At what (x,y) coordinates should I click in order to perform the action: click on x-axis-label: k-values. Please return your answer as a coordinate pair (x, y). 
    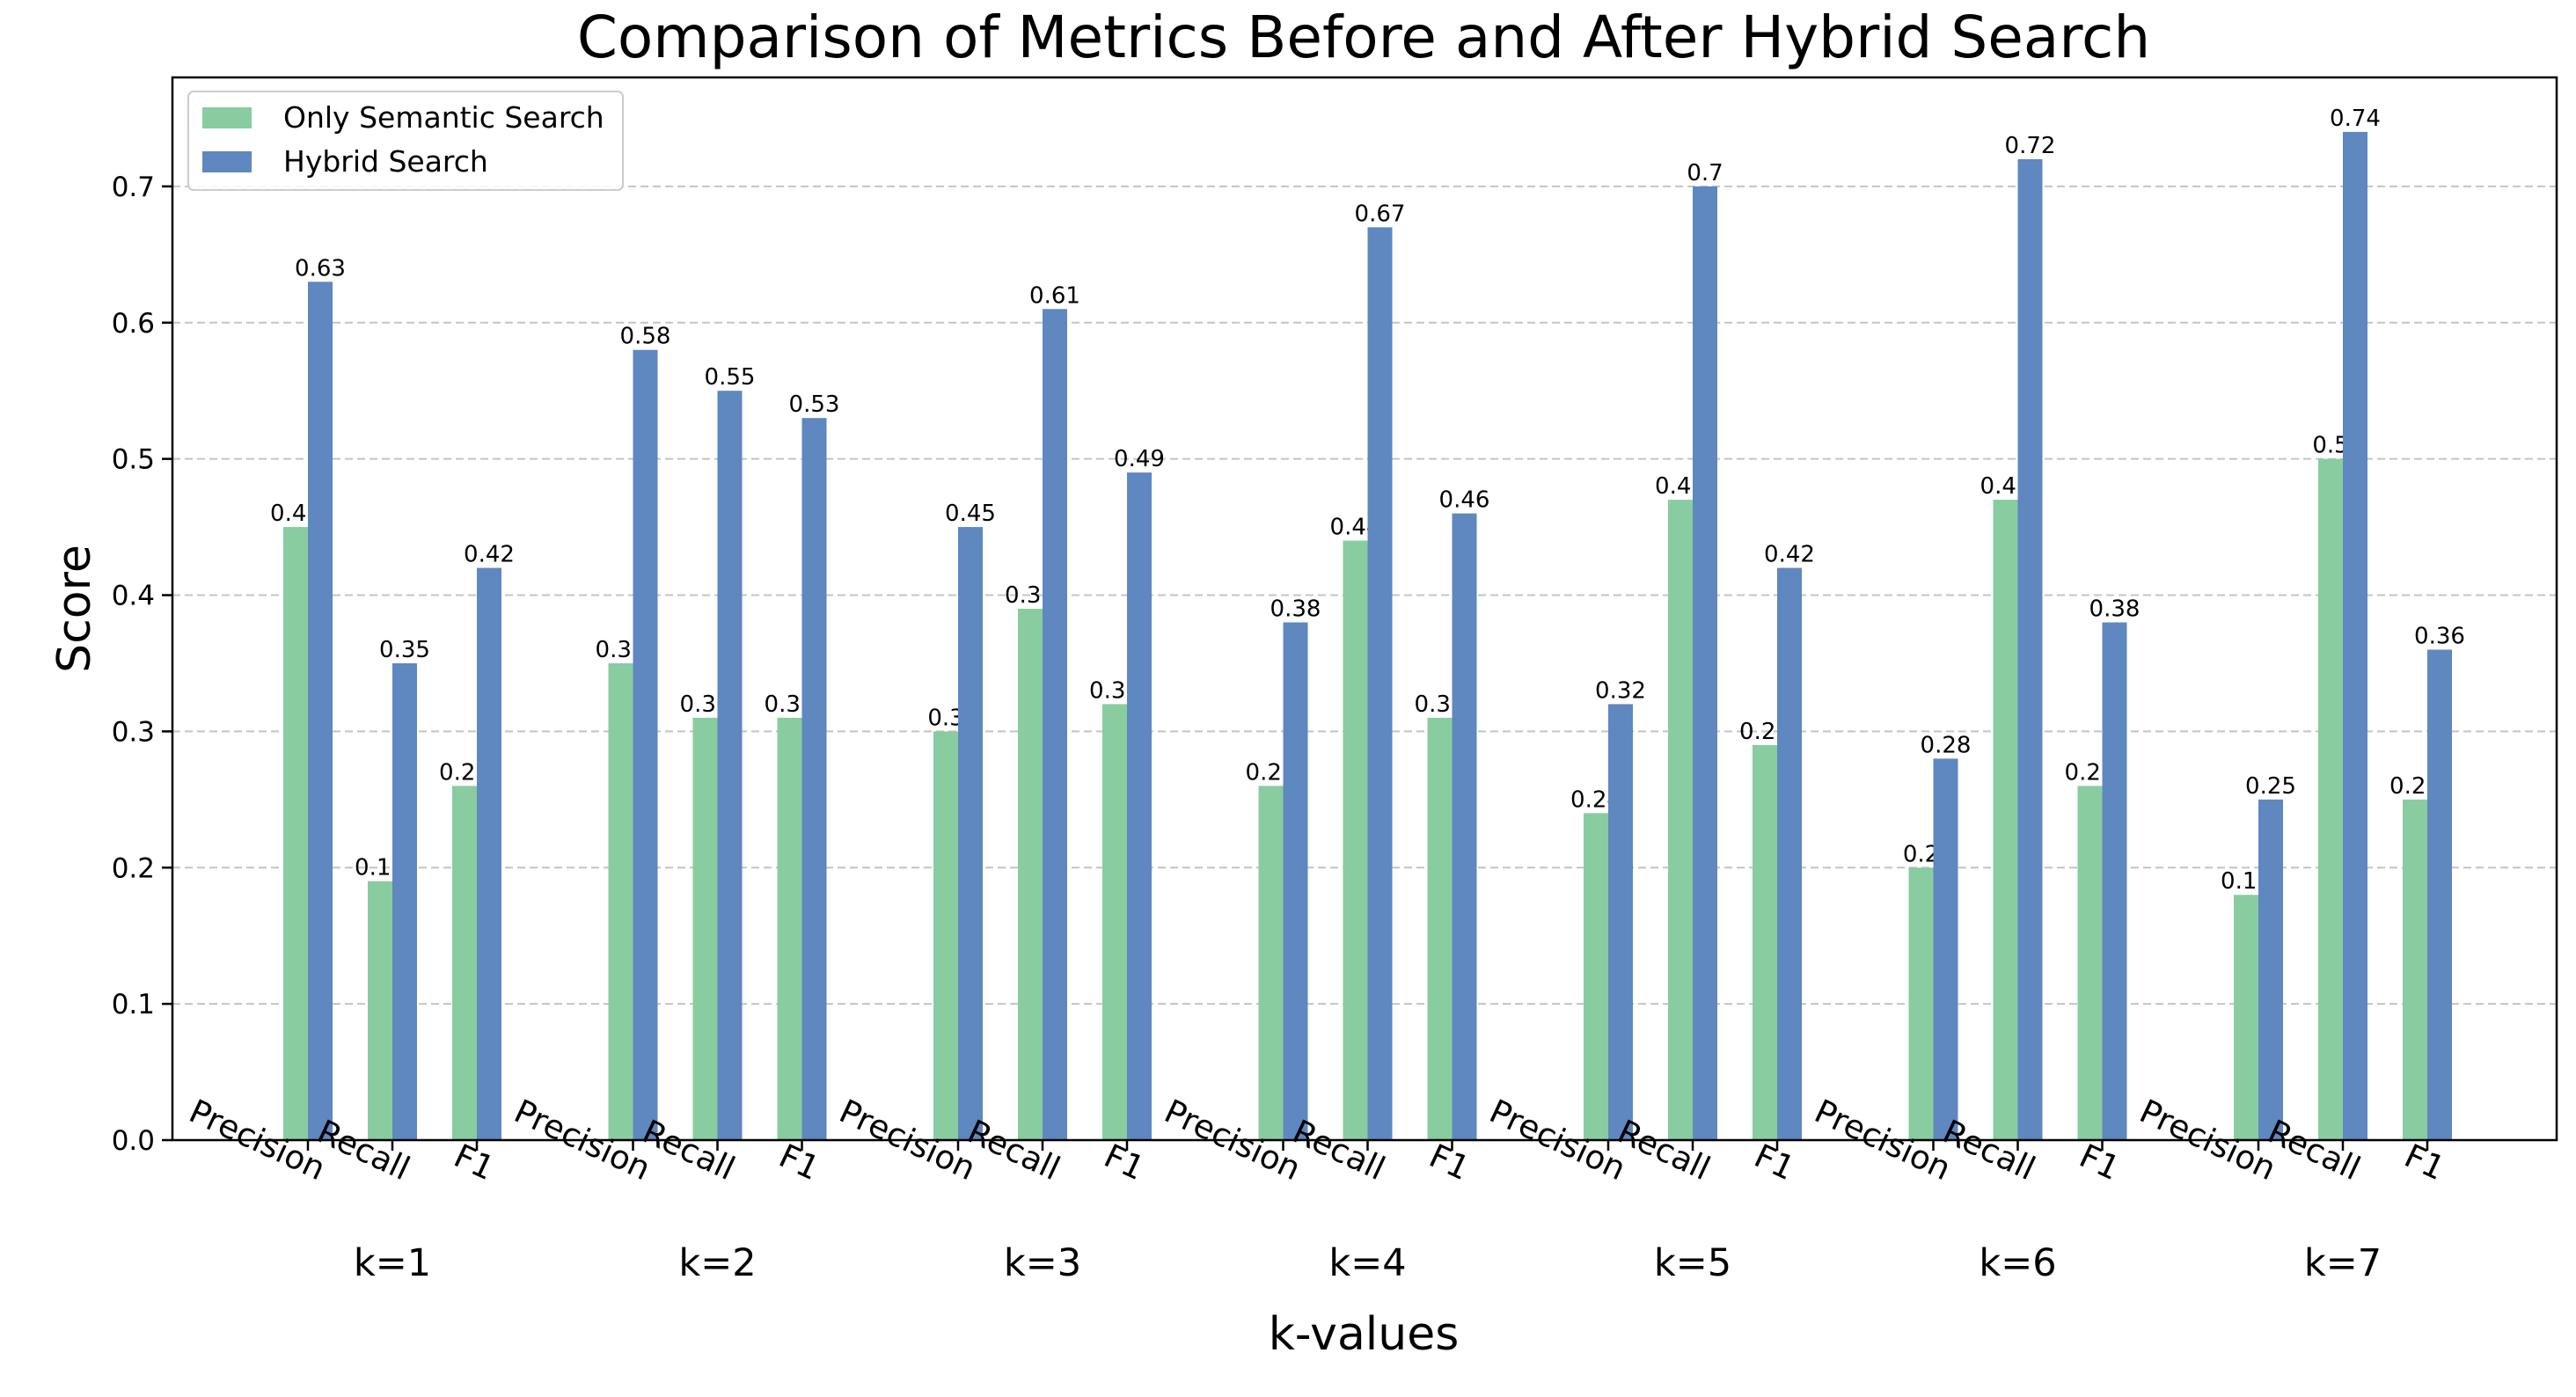
    Looking at the image, I should click on (1364, 1334).